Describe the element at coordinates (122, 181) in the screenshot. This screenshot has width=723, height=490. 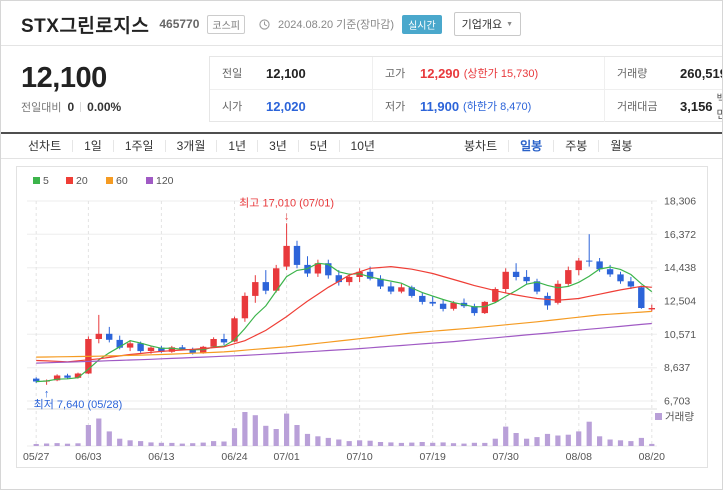
I see `svg-text: 60` at that location.